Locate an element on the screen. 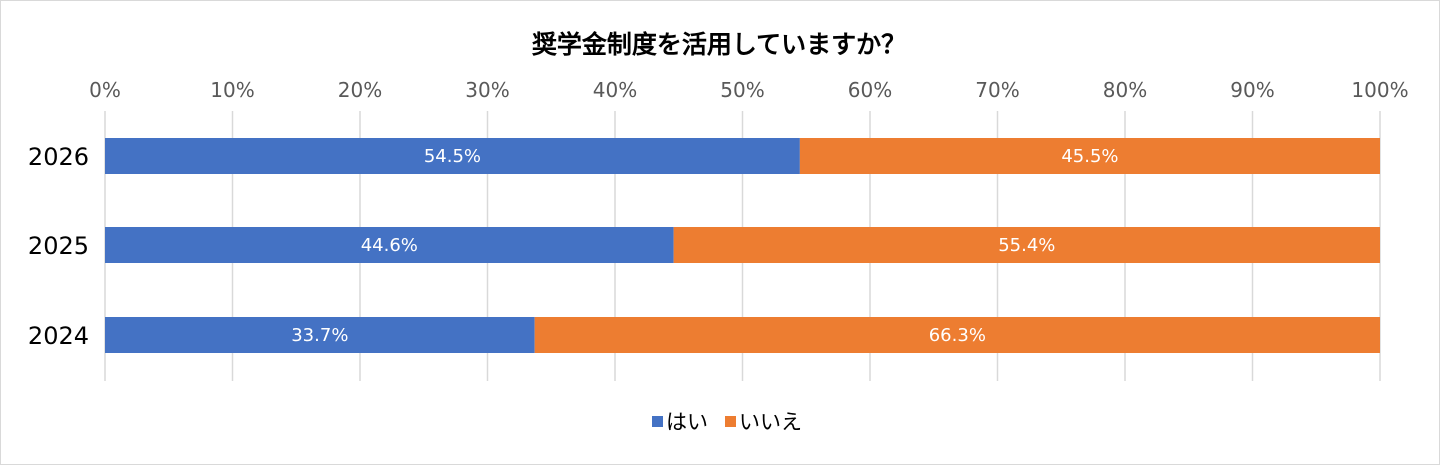 Image resolution: width=1440 pixels, height=466 pixels. bar-no-2025 is located at coordinates (1026, 245).